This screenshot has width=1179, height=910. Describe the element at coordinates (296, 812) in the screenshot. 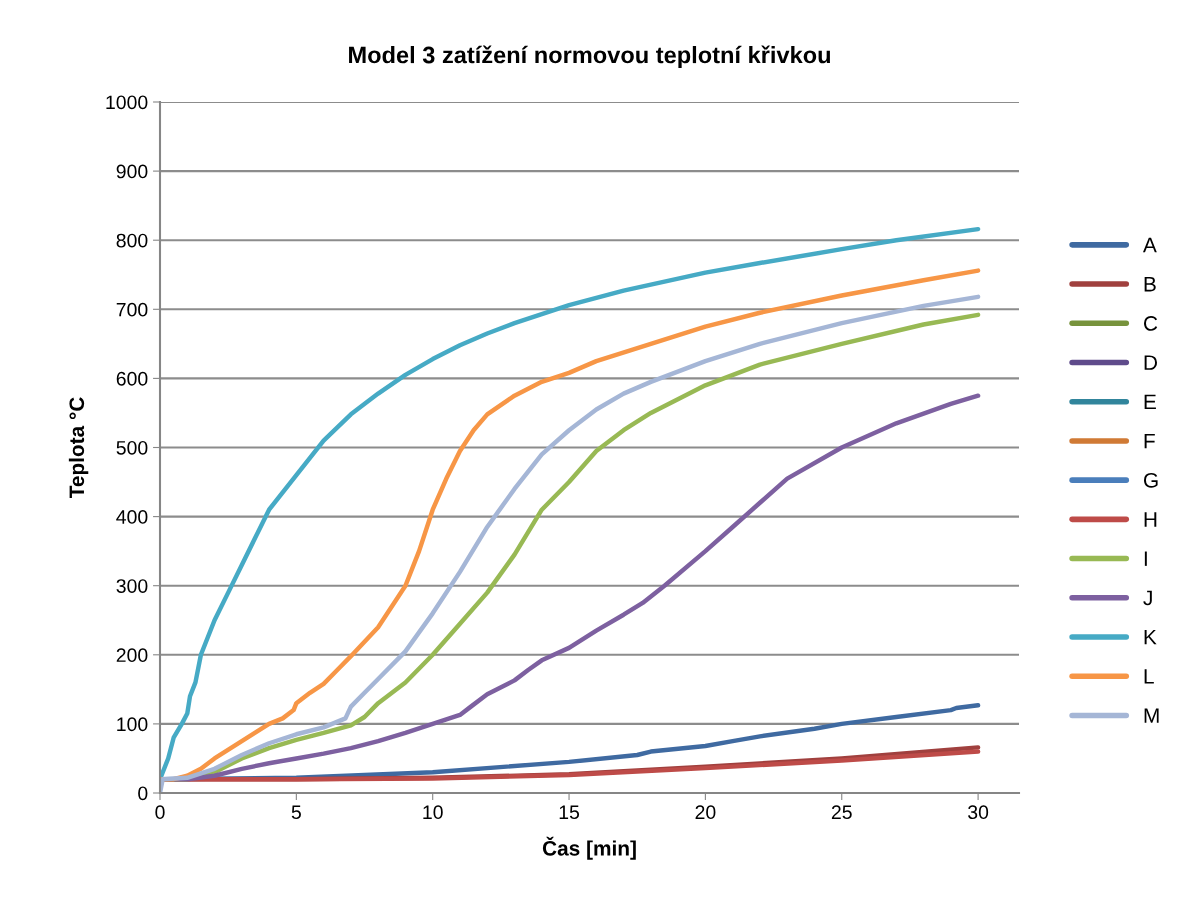

I see `x-tick-label: 5` at that location.